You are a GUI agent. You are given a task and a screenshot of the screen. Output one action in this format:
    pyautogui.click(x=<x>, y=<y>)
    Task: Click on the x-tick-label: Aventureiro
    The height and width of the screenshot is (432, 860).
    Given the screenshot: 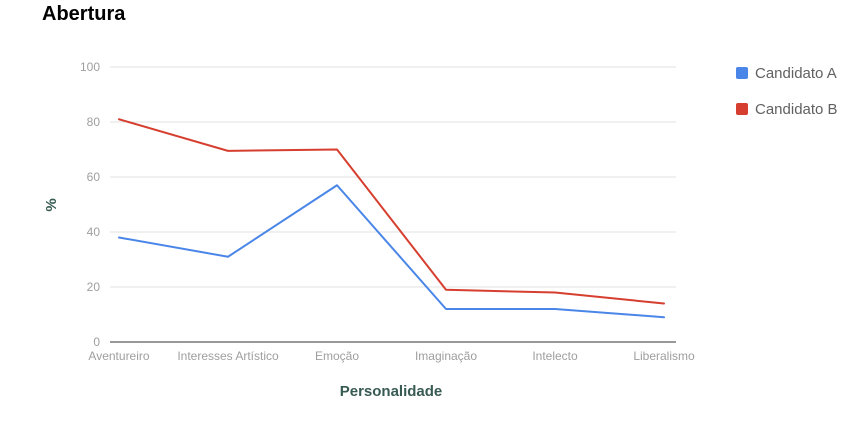 What is the action you would take?
    pyautogui.click(x=118, y=356)
    